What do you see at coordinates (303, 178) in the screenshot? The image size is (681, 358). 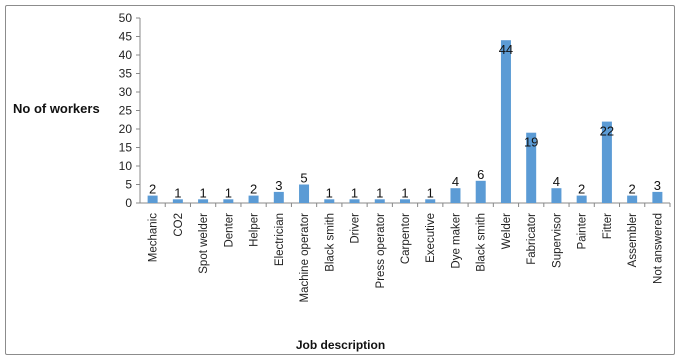 I see `data-label: 5` at bounding box center [303, 178].